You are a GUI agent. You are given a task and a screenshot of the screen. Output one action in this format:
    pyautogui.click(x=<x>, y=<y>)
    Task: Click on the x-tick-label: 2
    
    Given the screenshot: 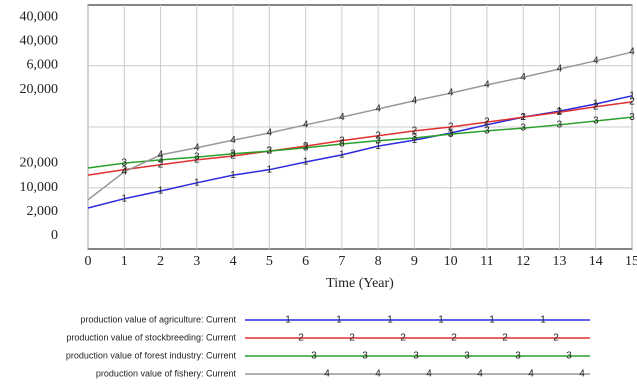 What is the action you would take?
    pyautogui.click(x=160, y=261)
    